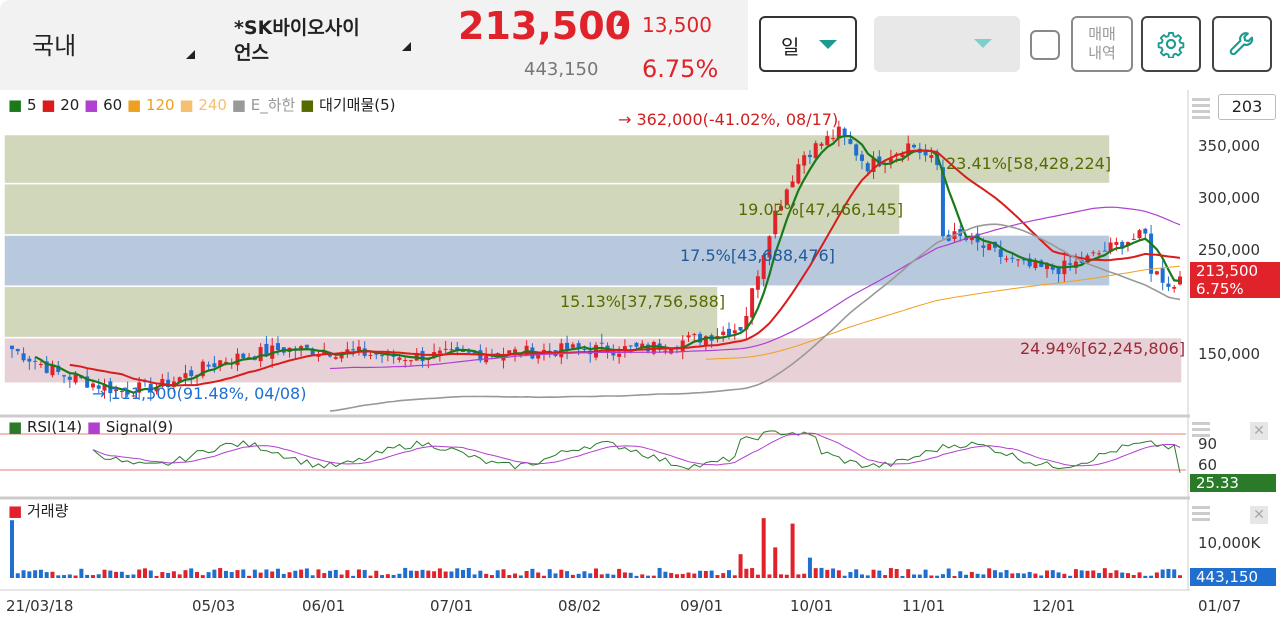 The height and width of the screenshot is (623, 1280). Describe the element at coordinates (1242, 44) in the screenshot. I see `tools-button` at that location.